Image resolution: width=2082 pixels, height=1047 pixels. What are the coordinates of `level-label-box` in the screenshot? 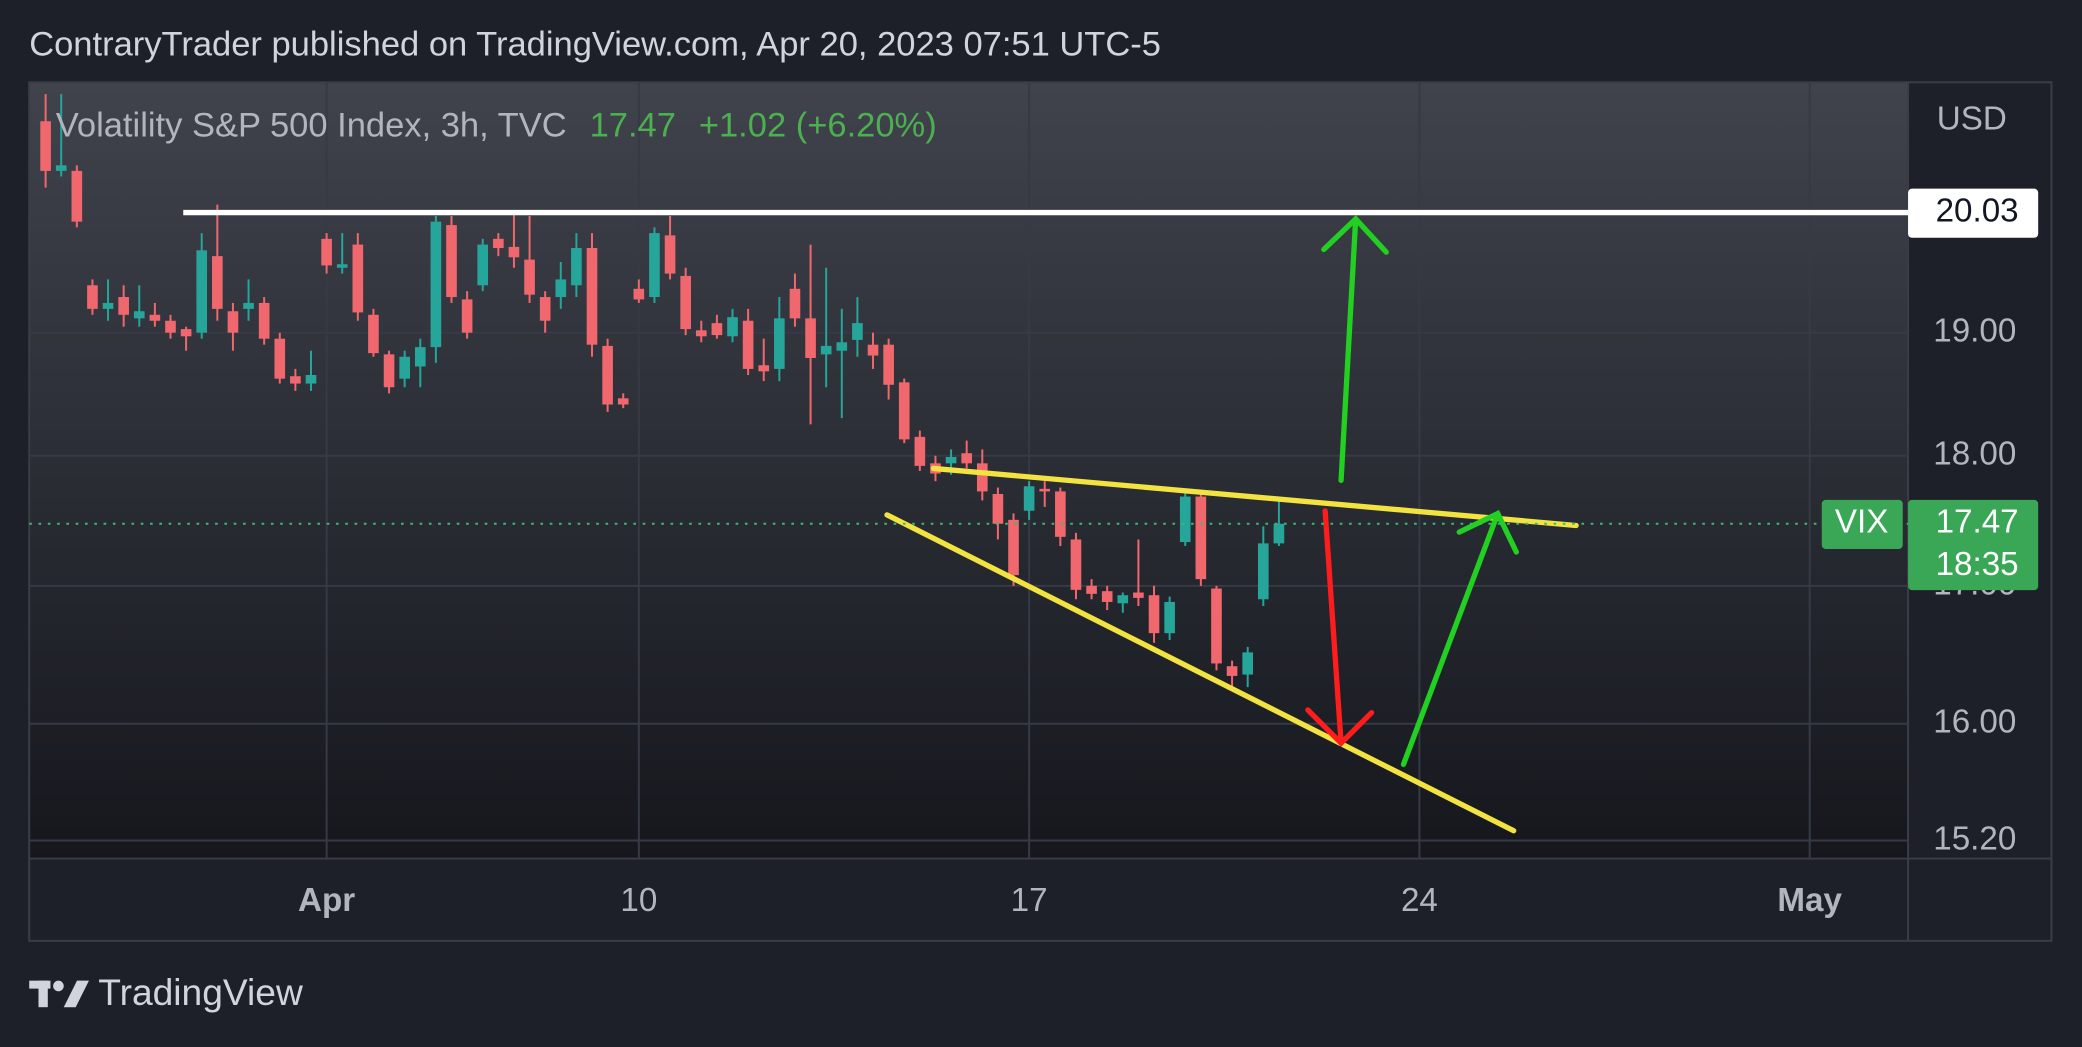 It's located at (1973, 213).